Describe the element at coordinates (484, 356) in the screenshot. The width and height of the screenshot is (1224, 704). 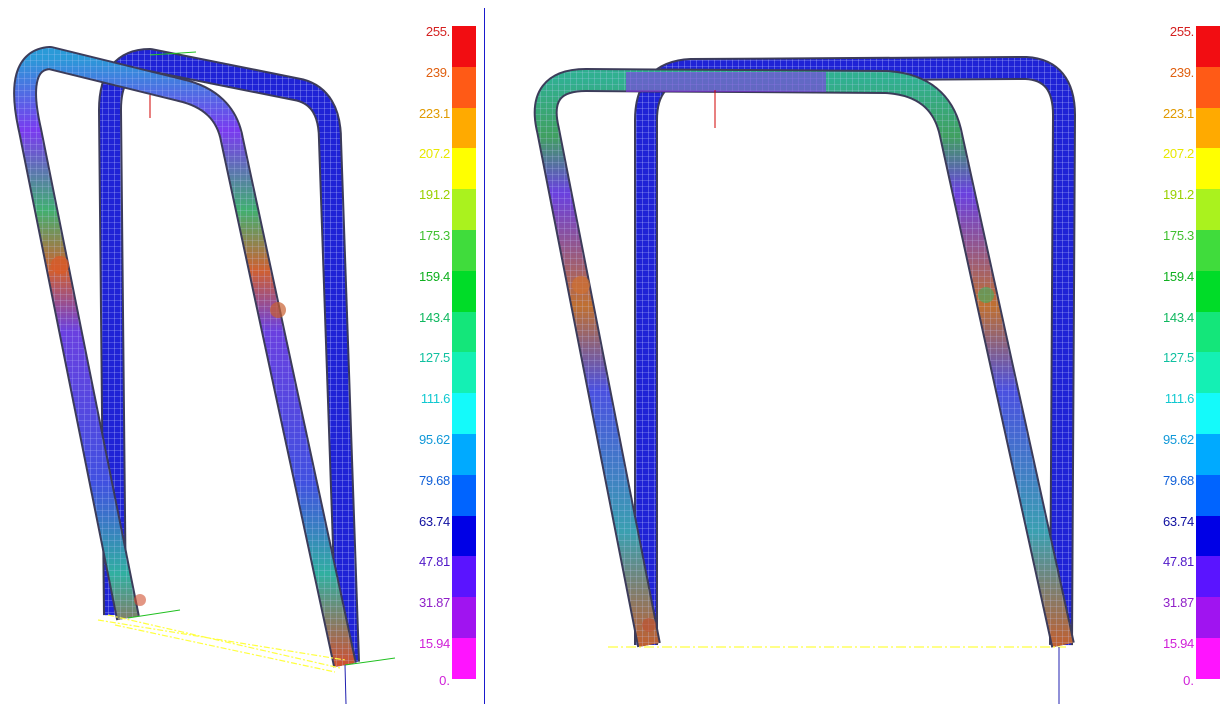
I see `viewport-divider` at that location.